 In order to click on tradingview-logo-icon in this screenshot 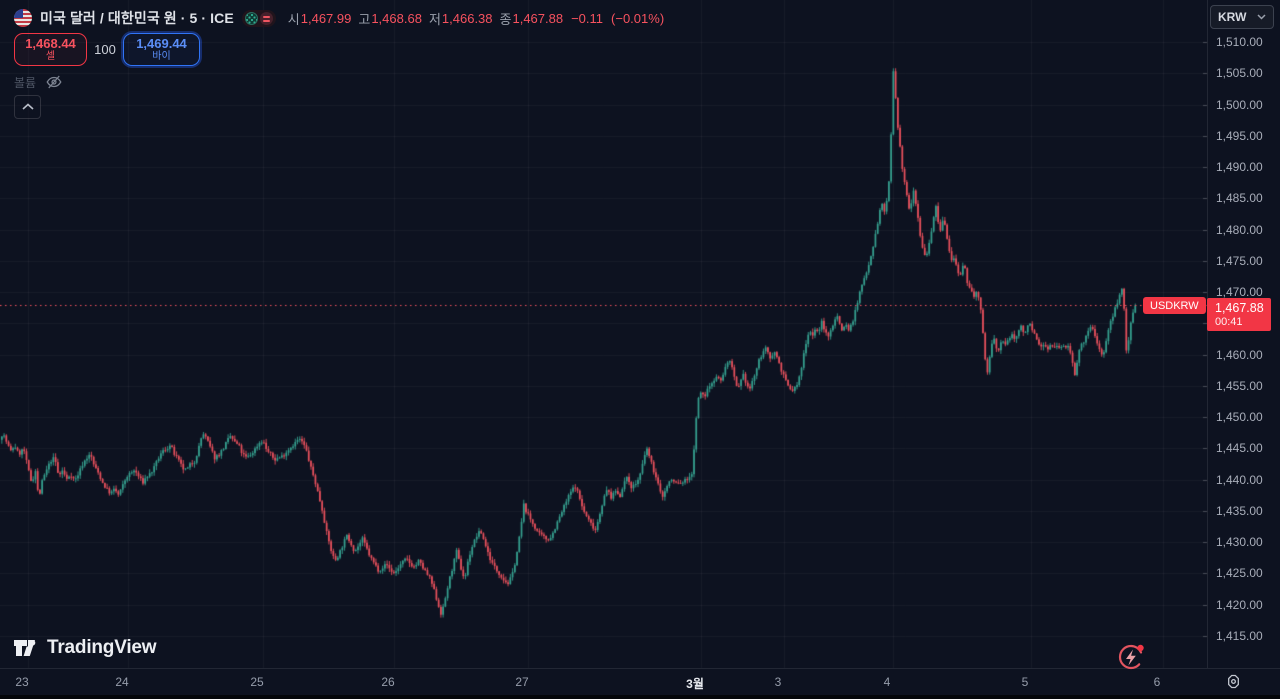, I will do `click(25, 648)`.